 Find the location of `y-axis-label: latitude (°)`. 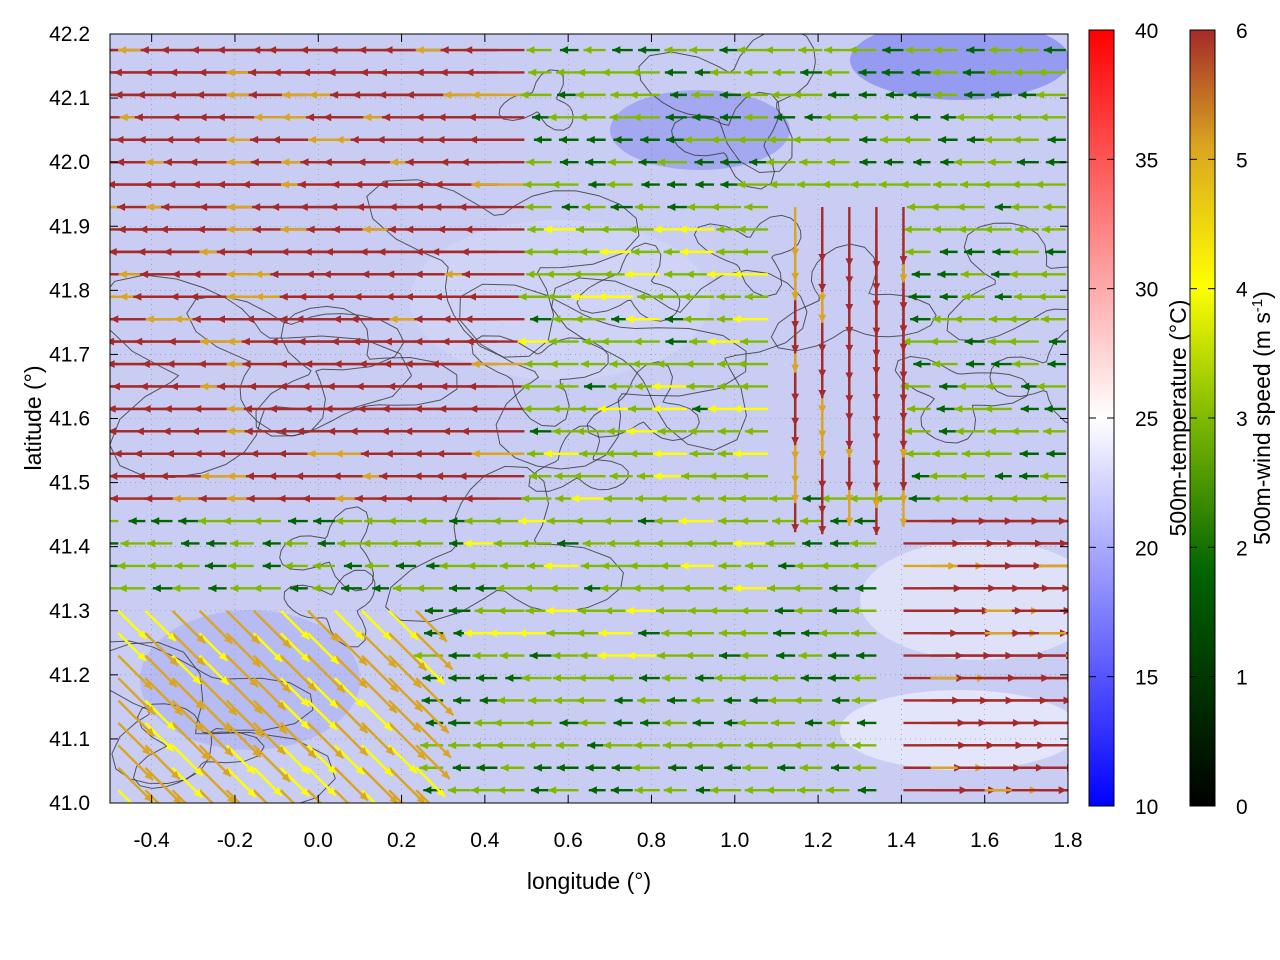

y-axis-label: latitude (°) is located at coordinates (33, 417).